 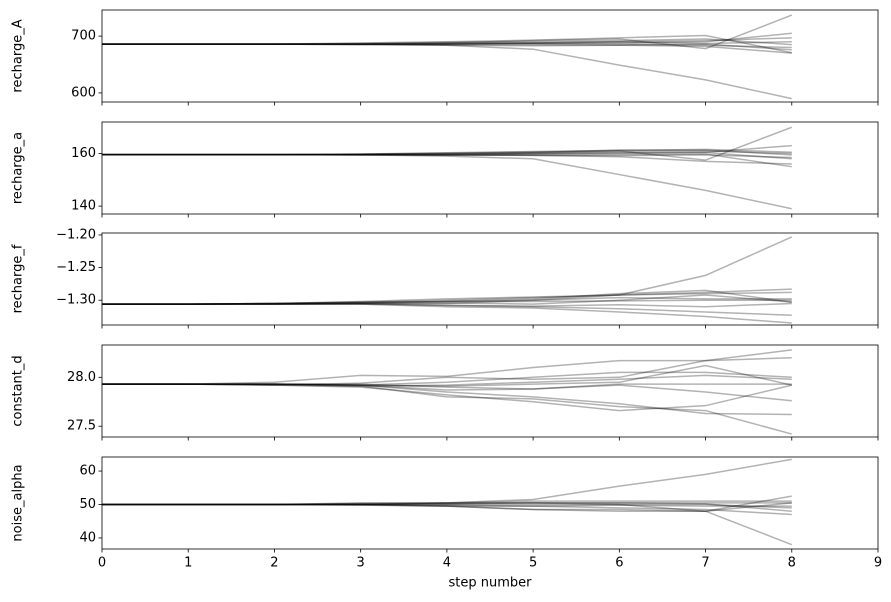 What do you see at coordinates (83, 206) in the screenshot?
I see `y-tick-label: 140` at bounding box center [83, 206].